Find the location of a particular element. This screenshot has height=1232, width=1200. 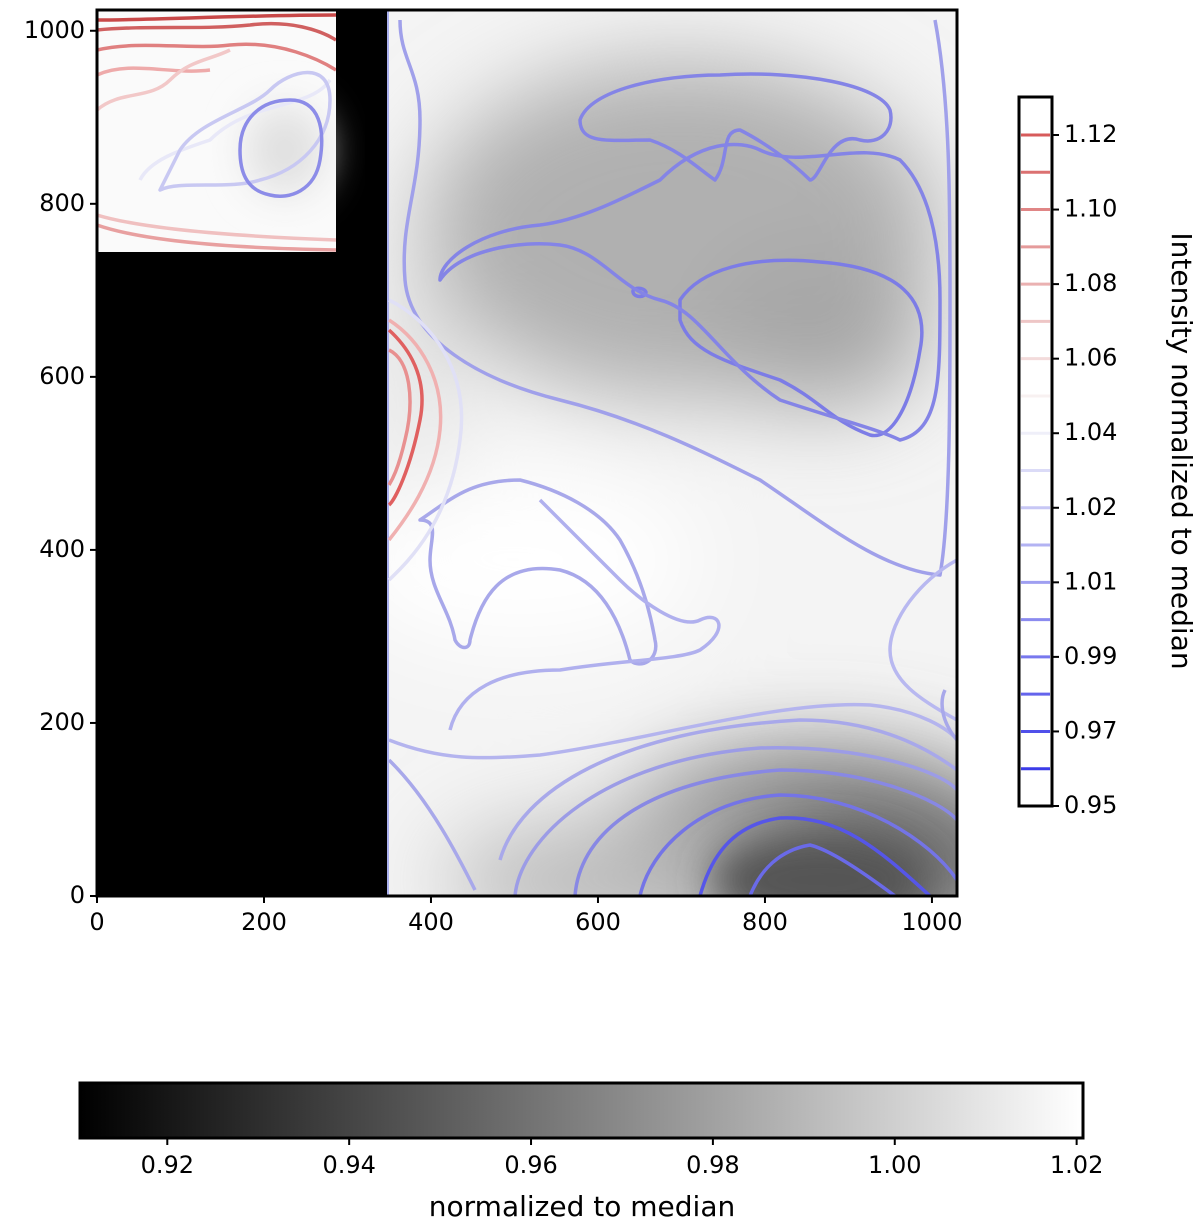

colorbar-right-tick-label: 1.10 is located at coordinates (1090, 209).